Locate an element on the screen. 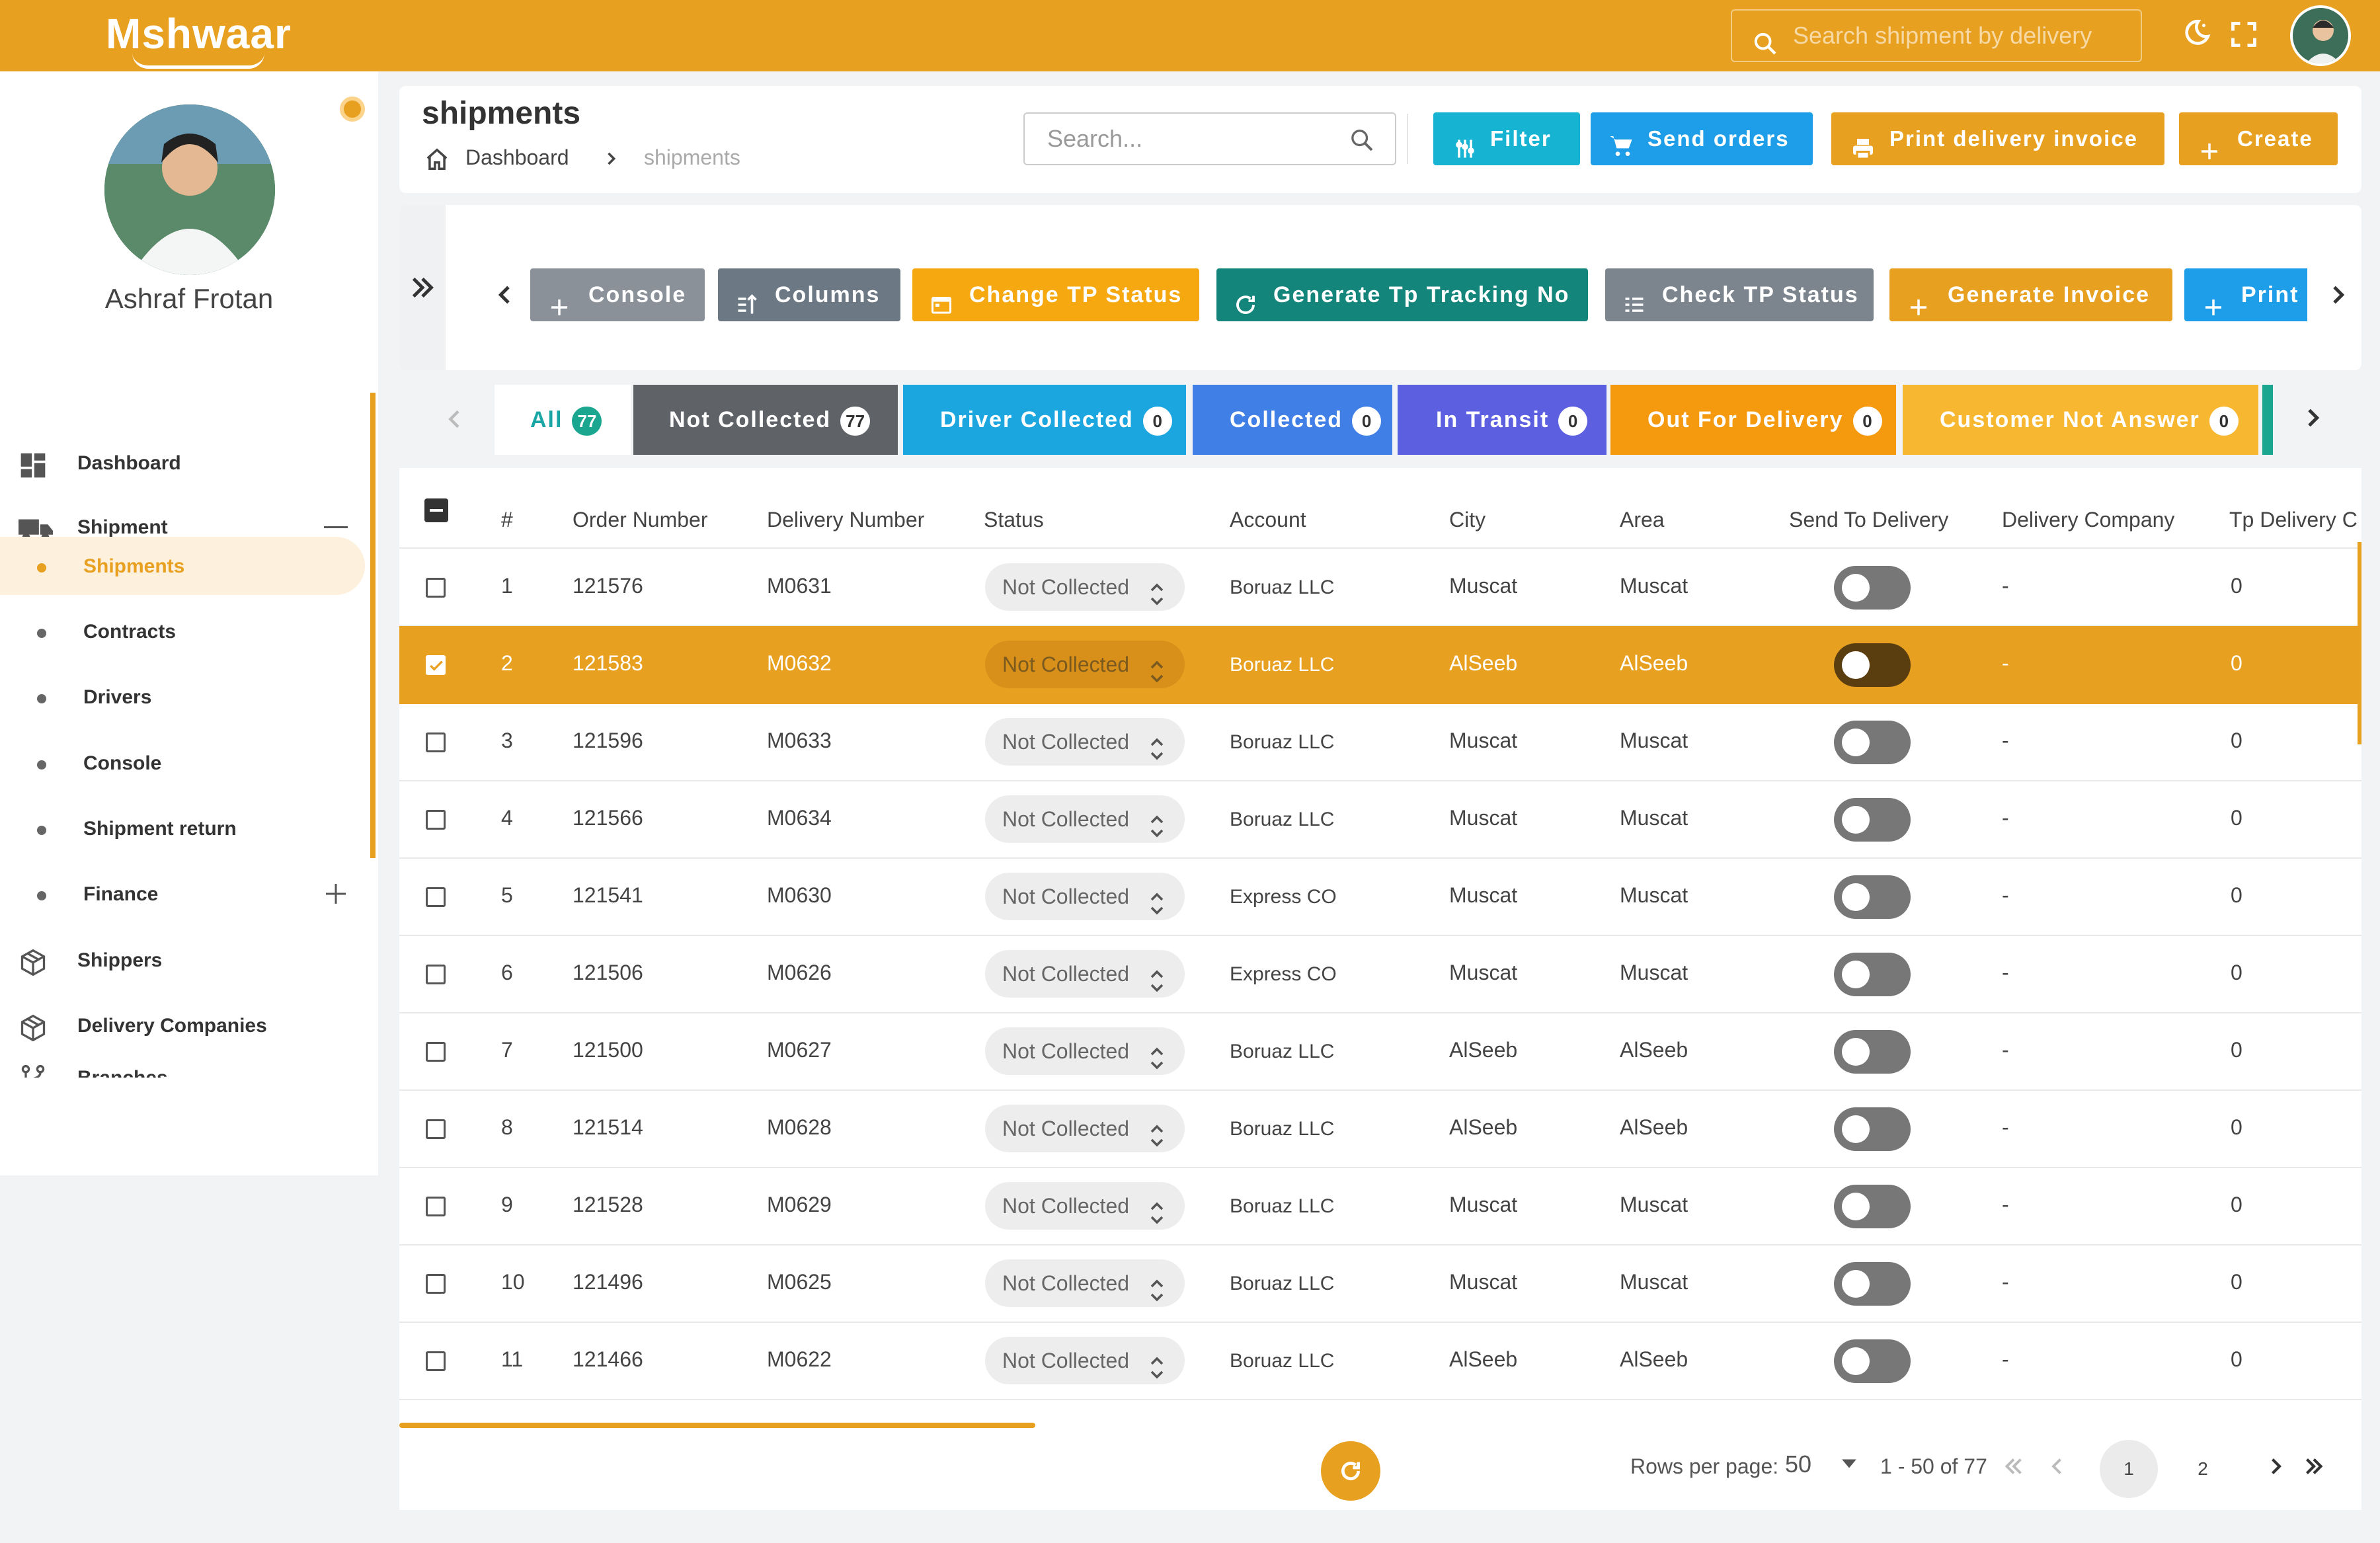 Image resolution: width=2380 pixels, height=1543 pixels. columns-button: Columns is located at coordinates (809, 294).